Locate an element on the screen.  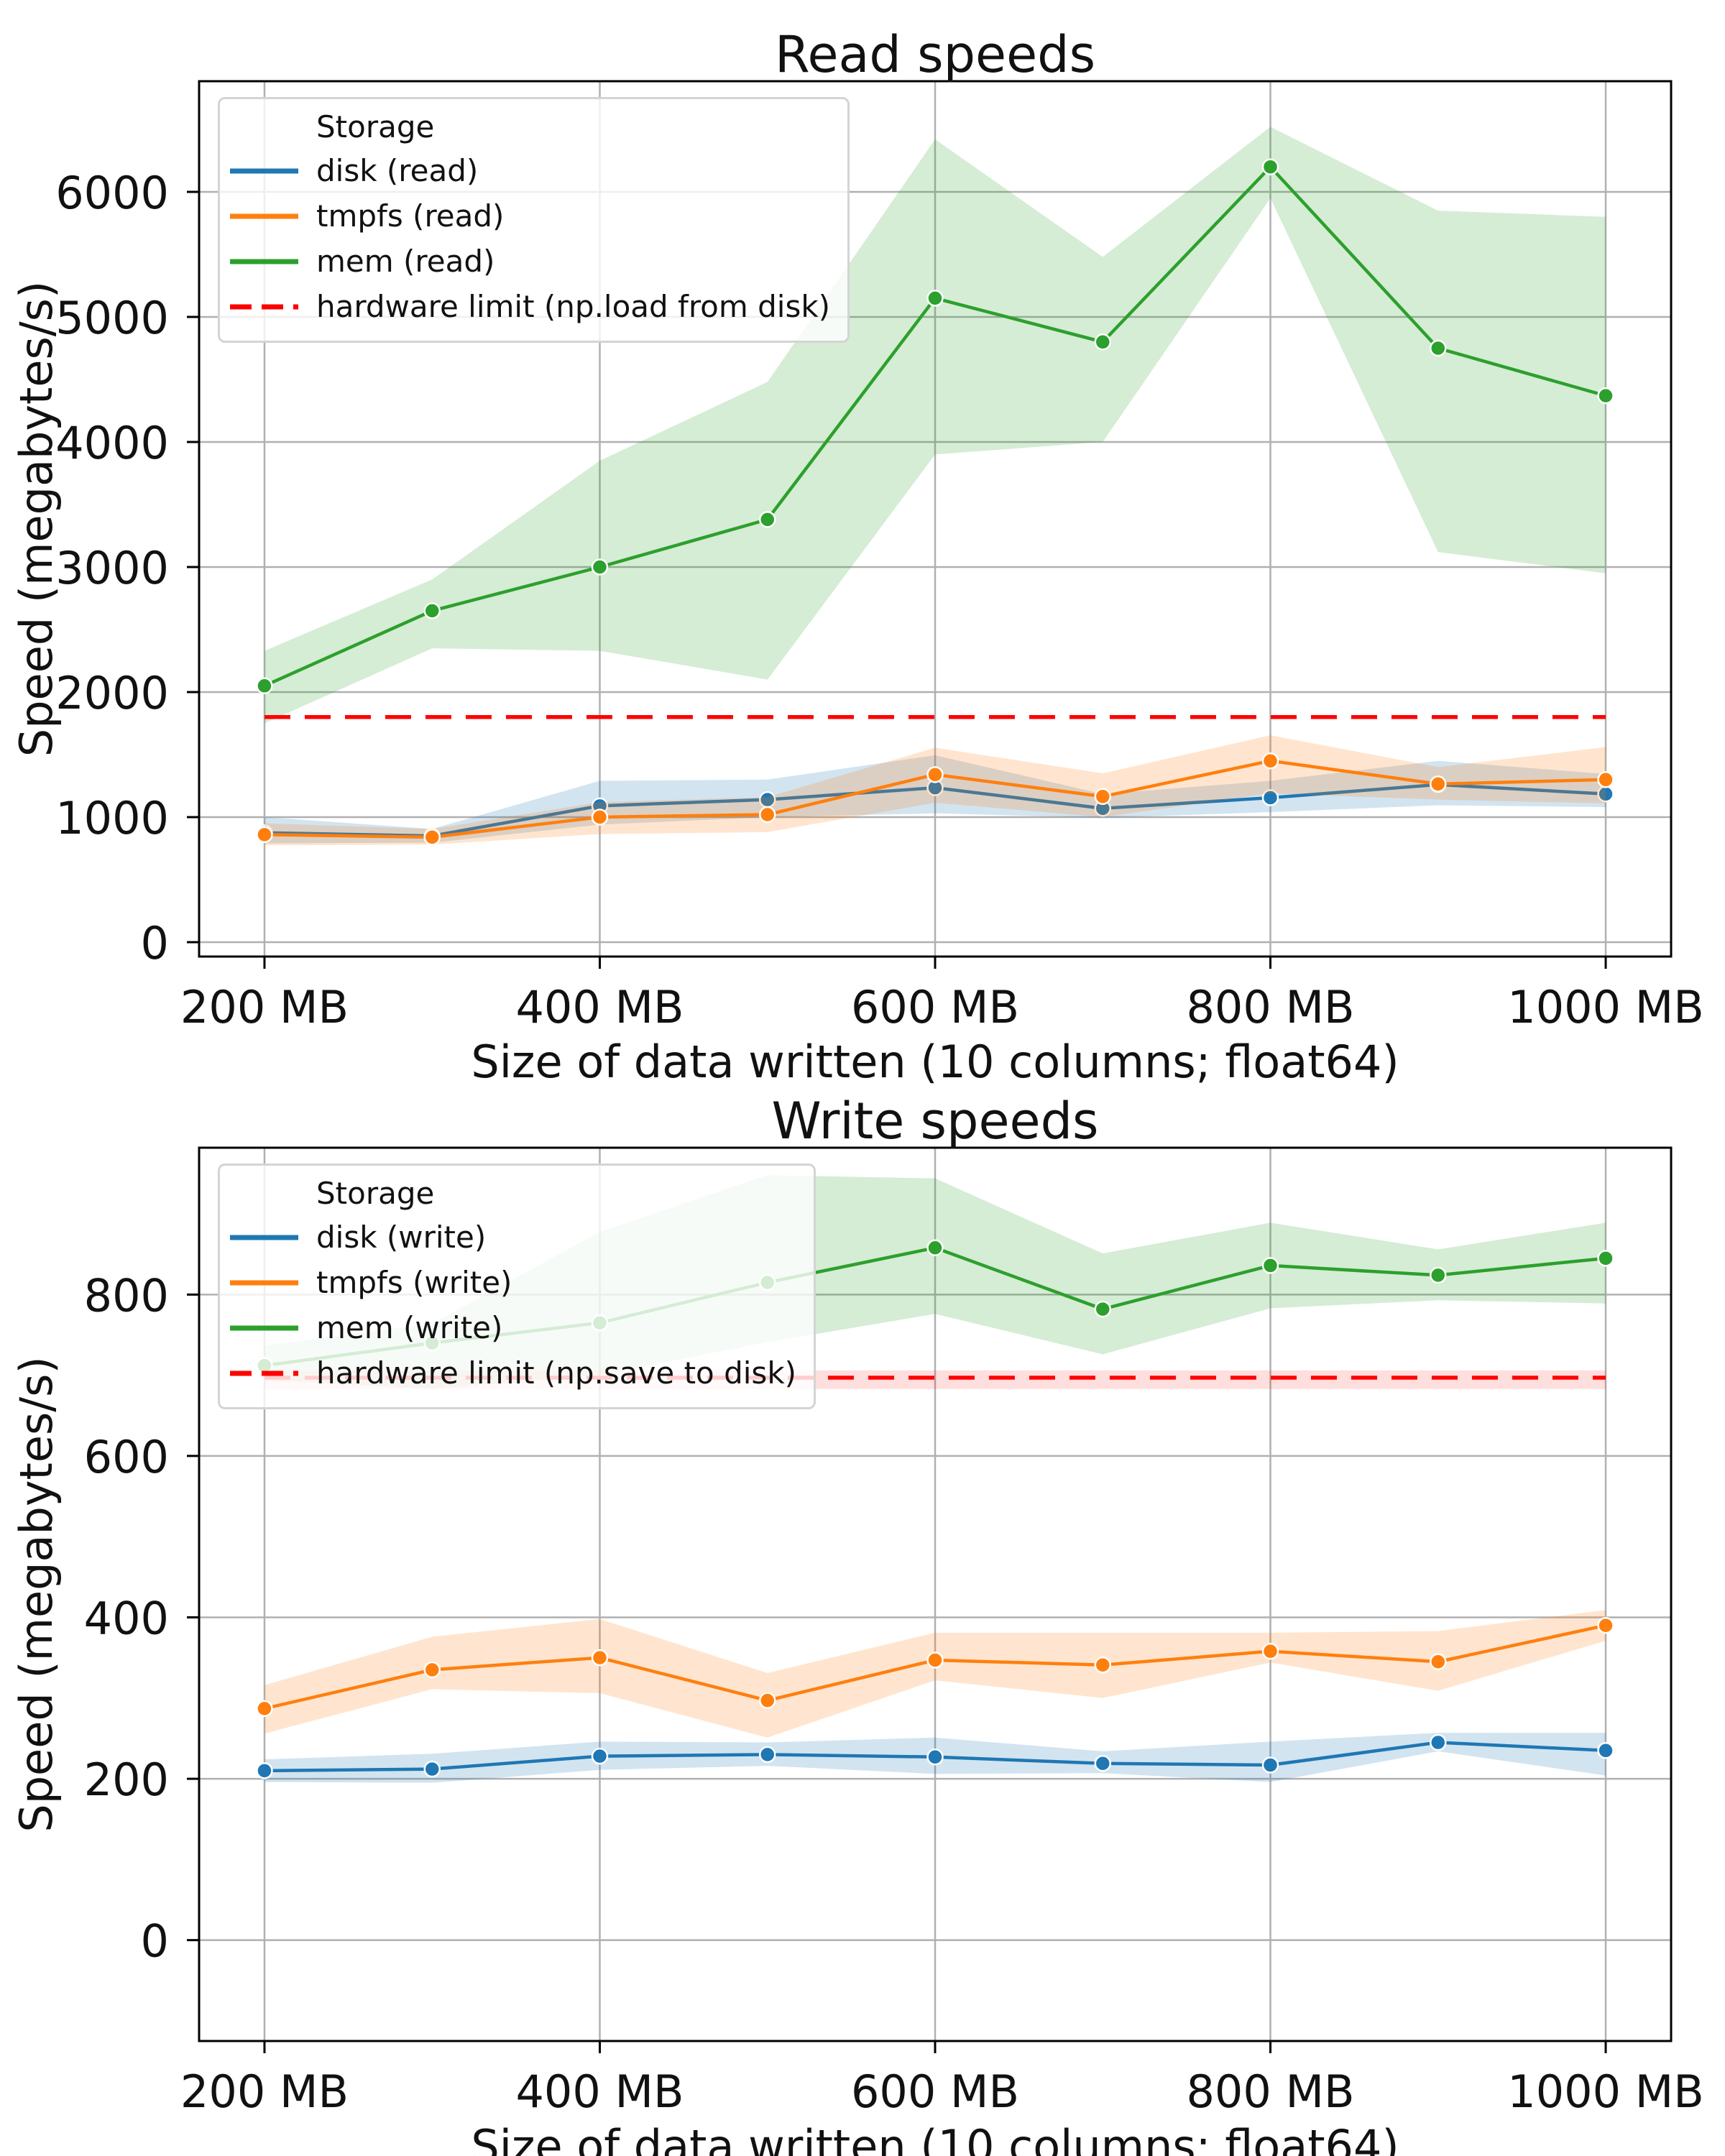
legend-entry-label: hardware limit (np.save to disk) is located at coordinates (556, 1373).